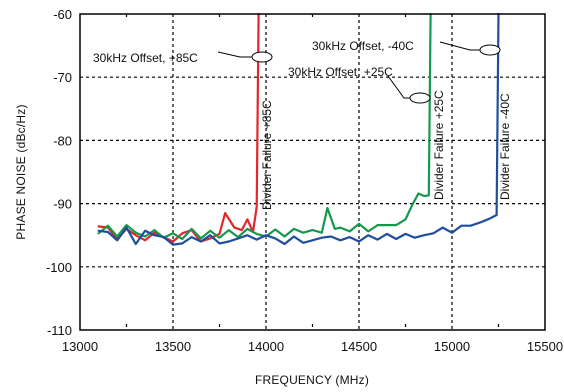 The height and width of the screenshot is (392, 564). I want to click on annotation-divider-failure-85c: Divider Failure +85C, so click(267, 155).